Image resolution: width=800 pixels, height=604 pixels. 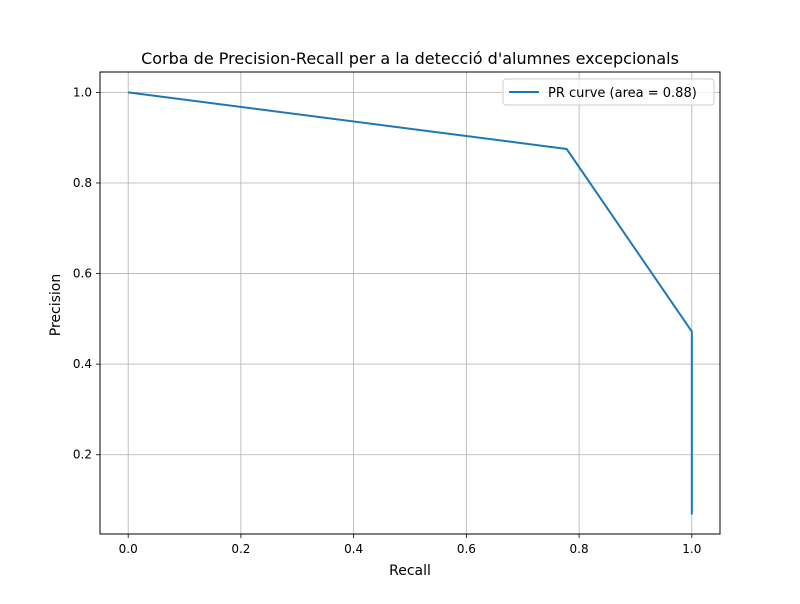 What do you see at coordinates (691, 549) in the screenshot?
I see `x-tick-label: 1.0` at bounding box center [691, 549].